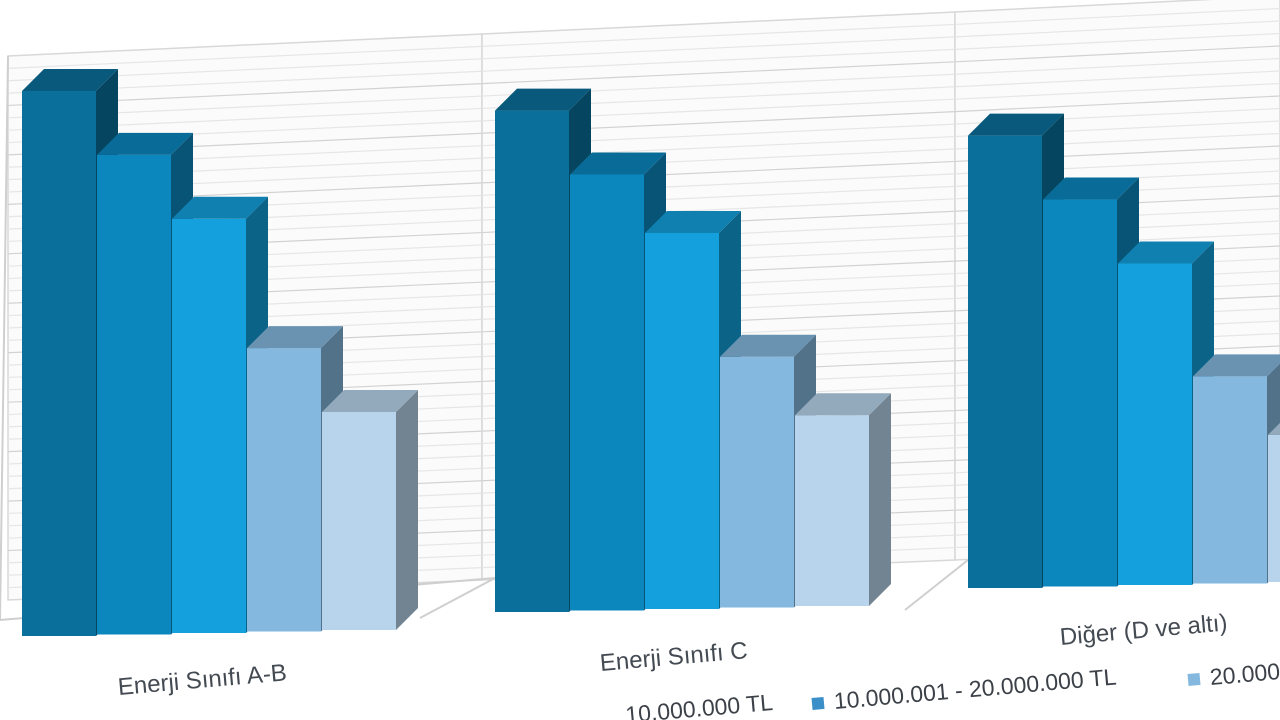 The width and height of the screenshot is (1280, 720). What do you see at coordinates (4, 338) in the screenshot?
I see `left-wall-edge` at bounding box center [4, 338].